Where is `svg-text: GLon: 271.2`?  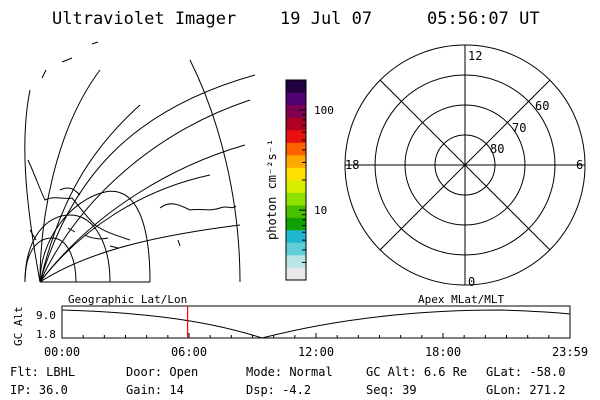 svg-text: GLon: 271.2 is located at coordinates (525, 390).